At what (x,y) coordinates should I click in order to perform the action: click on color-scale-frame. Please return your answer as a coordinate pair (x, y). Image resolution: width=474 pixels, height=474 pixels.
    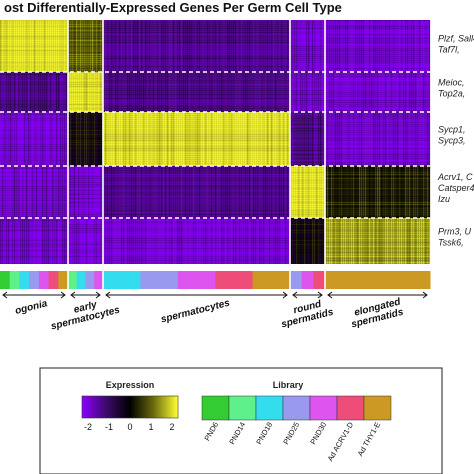
    Looking at the image, I should click on (130, 407).